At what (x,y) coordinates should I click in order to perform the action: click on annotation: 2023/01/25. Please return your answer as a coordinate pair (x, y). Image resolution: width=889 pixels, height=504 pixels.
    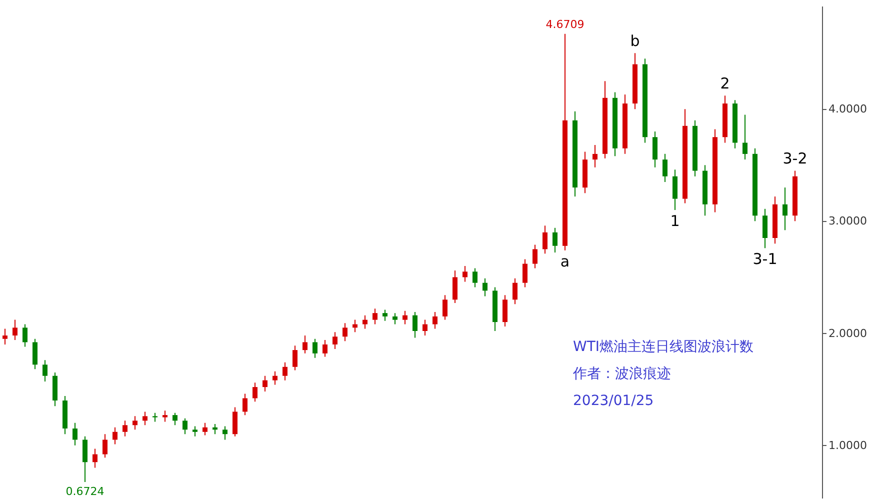
    Looking at the image, I should click on (613, 401).